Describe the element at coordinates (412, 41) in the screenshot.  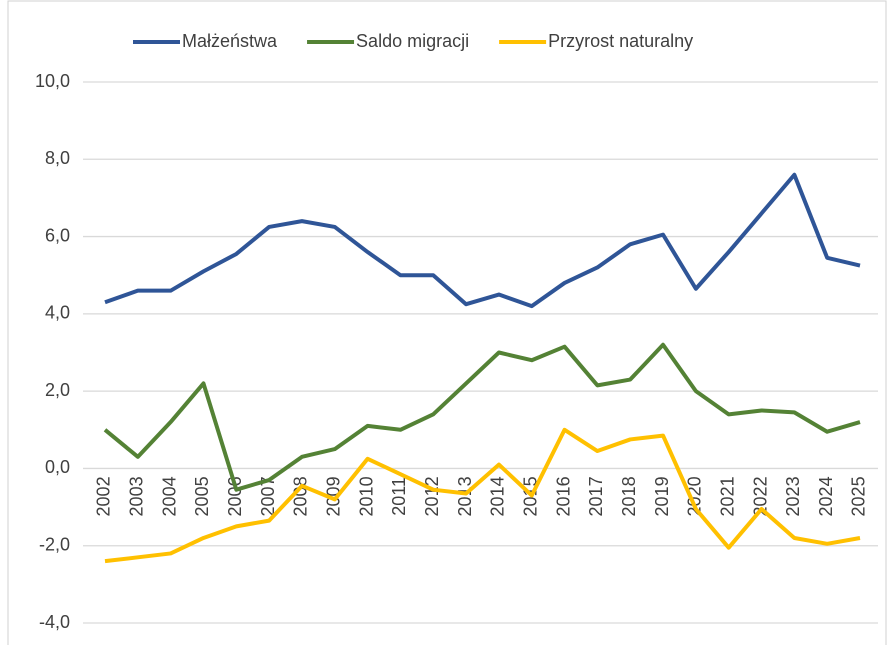
I see `legend-label: Saldo migracji` at that location.